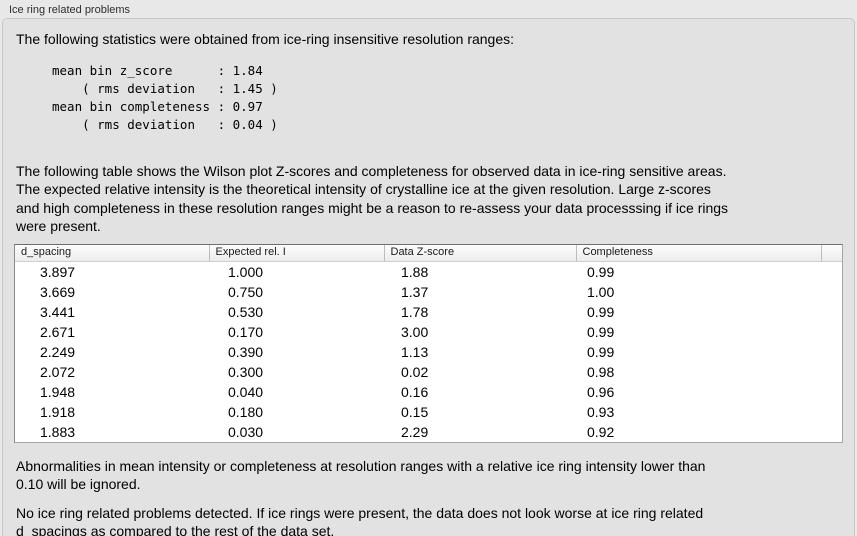  What do you see at coordinates (601, 431) in the screenshot?
I see `table-cell: 0.92` at bounding box center [601, 431].